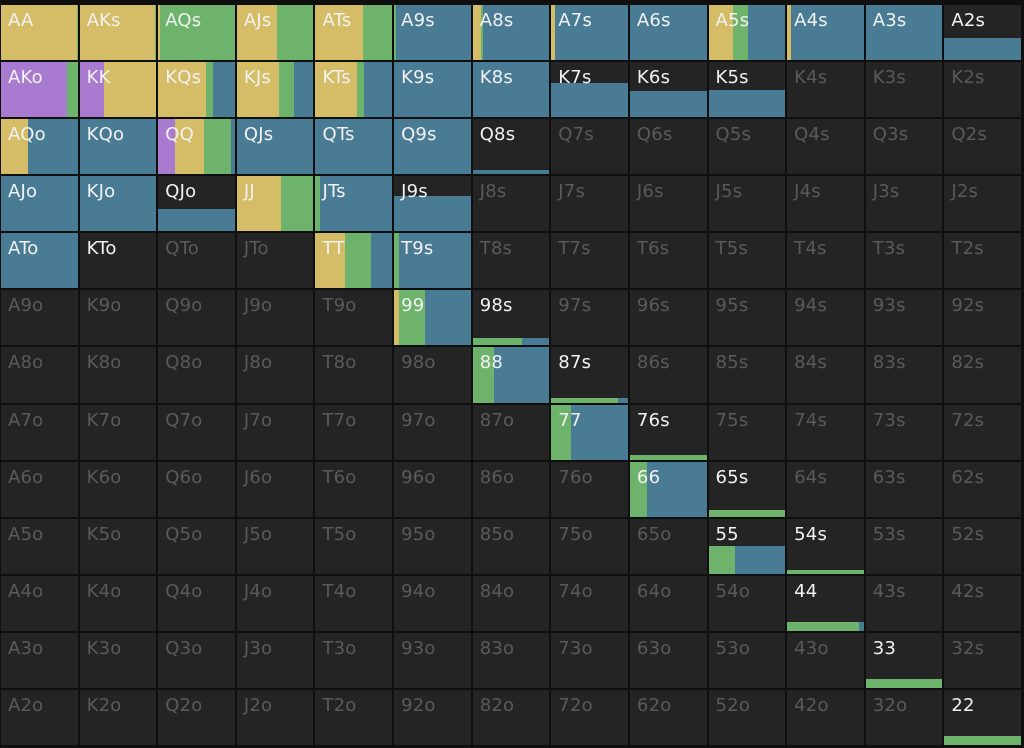 The image size is (1024, 748). What do you see at coordinates (904, 489) in the screenshot?
I see `hand-cell-63s: 63s` at bounding box center [904, 489].